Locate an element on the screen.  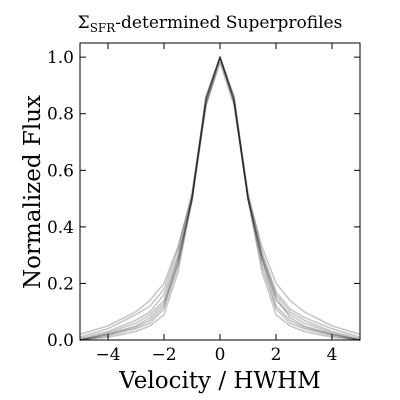
y-tick-label-1: 0.2 is located at coordinates (60, 284).